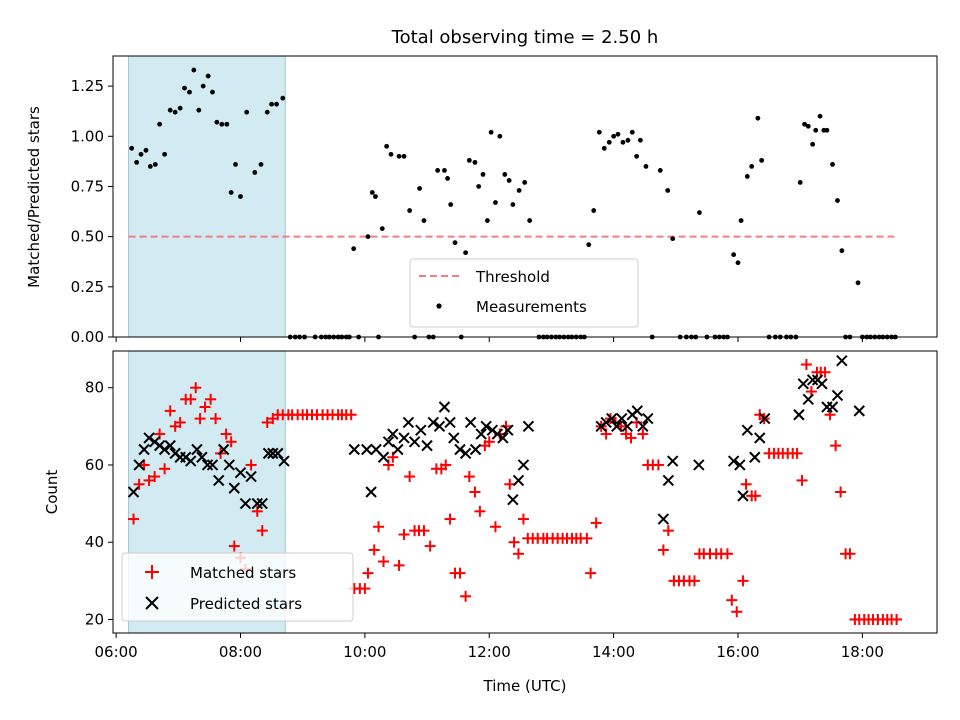  I want to click on bottom-y-ticks: 20 40 60 80, so click(99, 503).